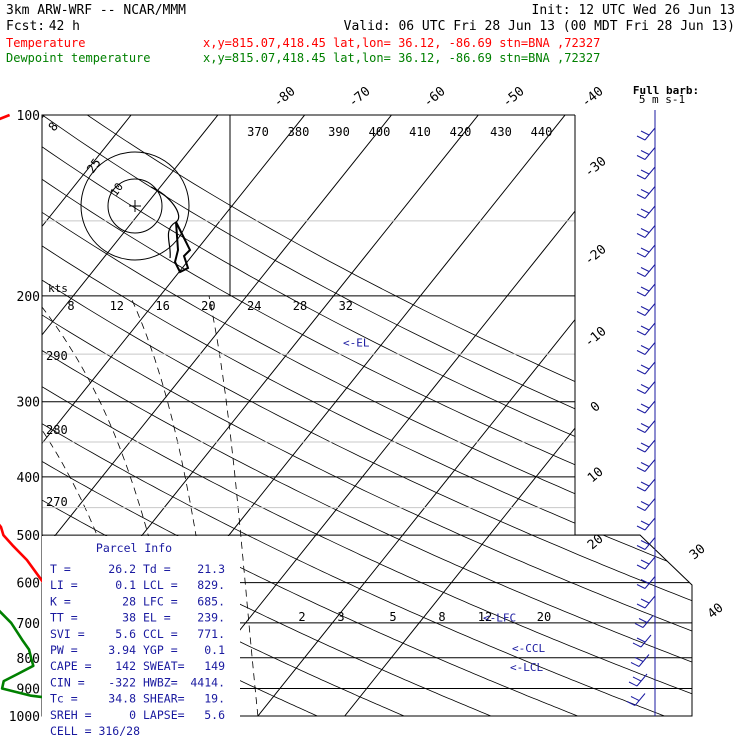 The width and height of the screenshot is (740, 740). What do you see at coordinates (67, 682) in the screenshot?
I see `parcel-info-label: CIN =` at bounding box center [67, 682].